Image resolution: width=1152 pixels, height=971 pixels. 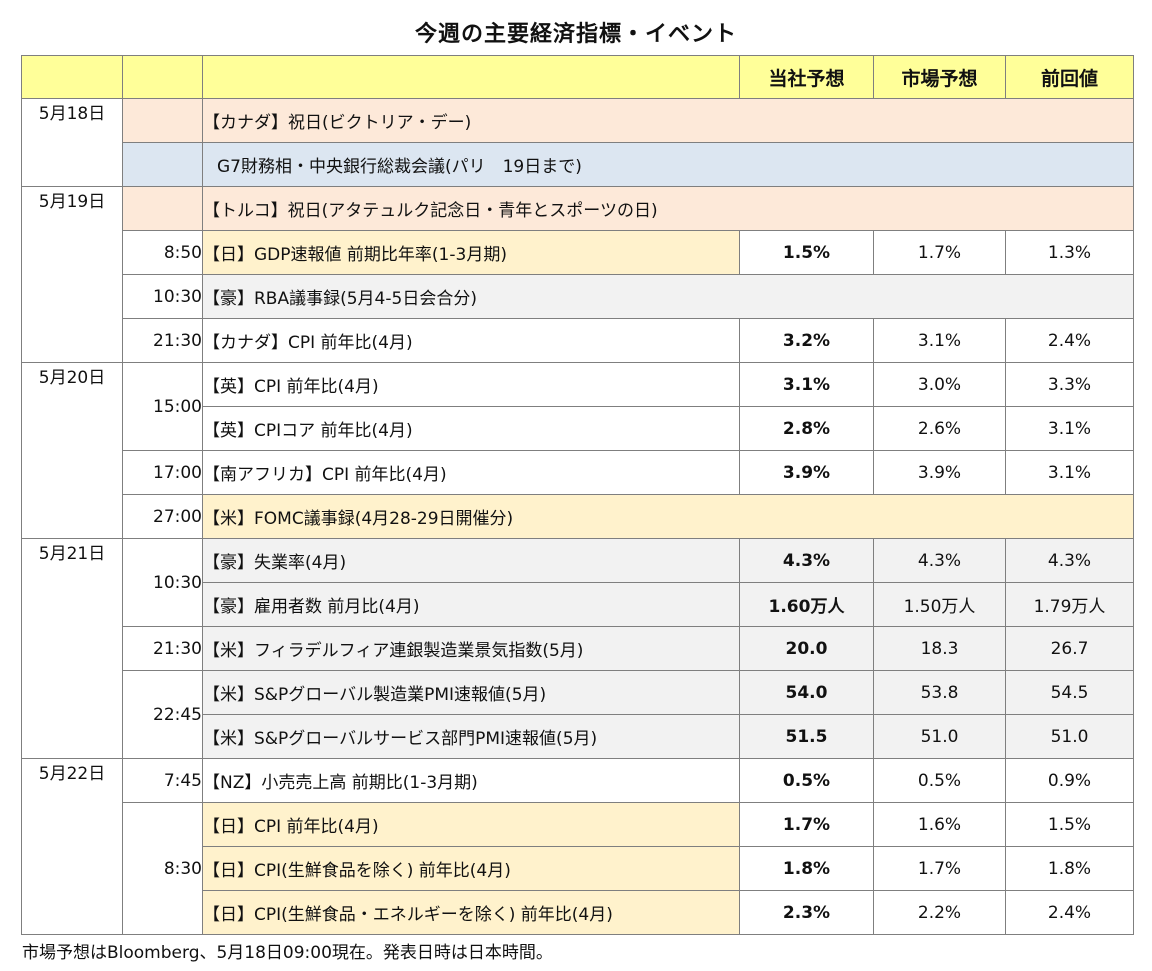 I want to click on forecast-ours-value: 54.0, so click(x=806, y=692).